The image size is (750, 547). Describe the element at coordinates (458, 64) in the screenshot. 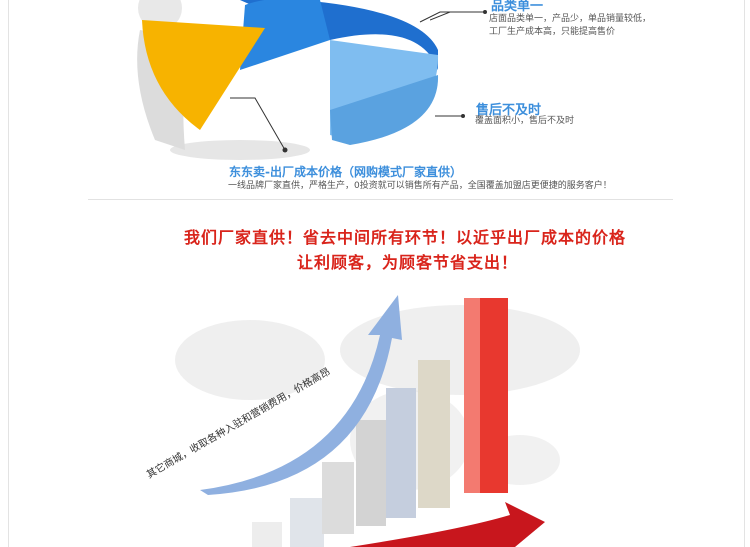

I see `connector-lines` at that location.